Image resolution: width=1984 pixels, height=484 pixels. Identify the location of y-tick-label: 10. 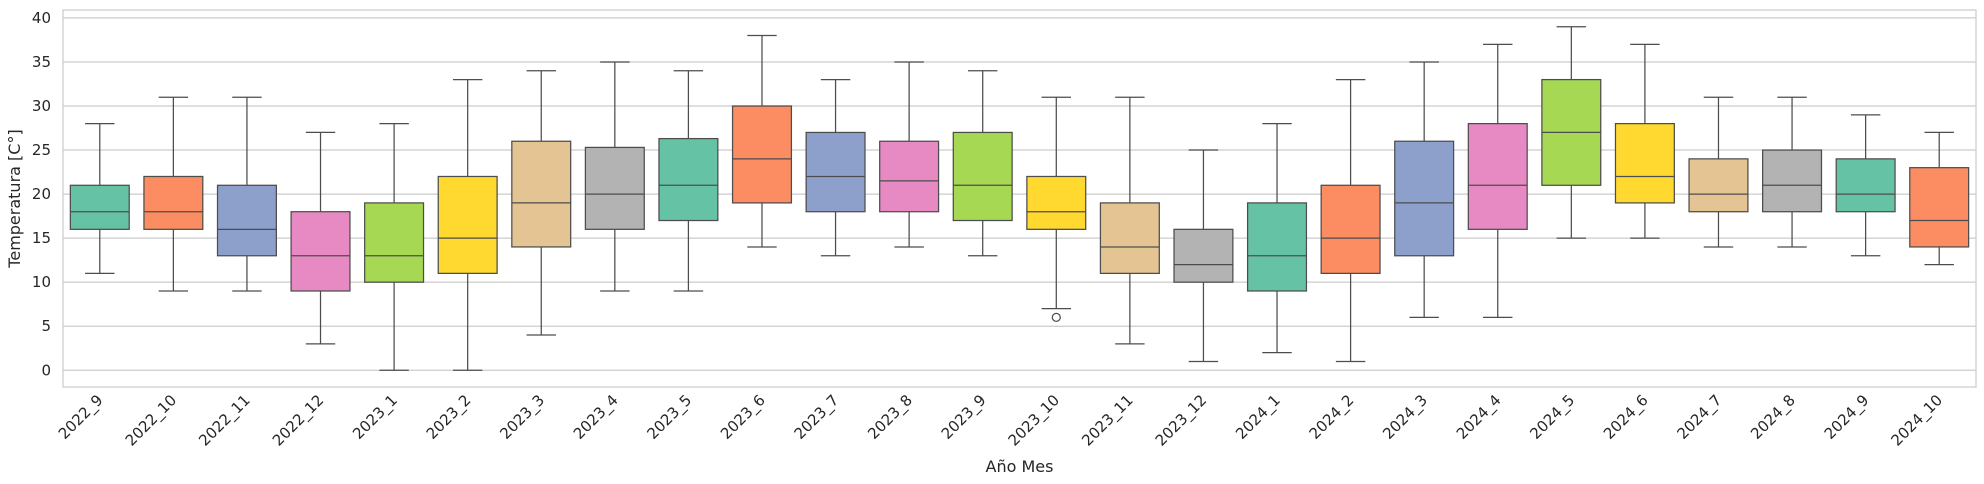
(41, 282).